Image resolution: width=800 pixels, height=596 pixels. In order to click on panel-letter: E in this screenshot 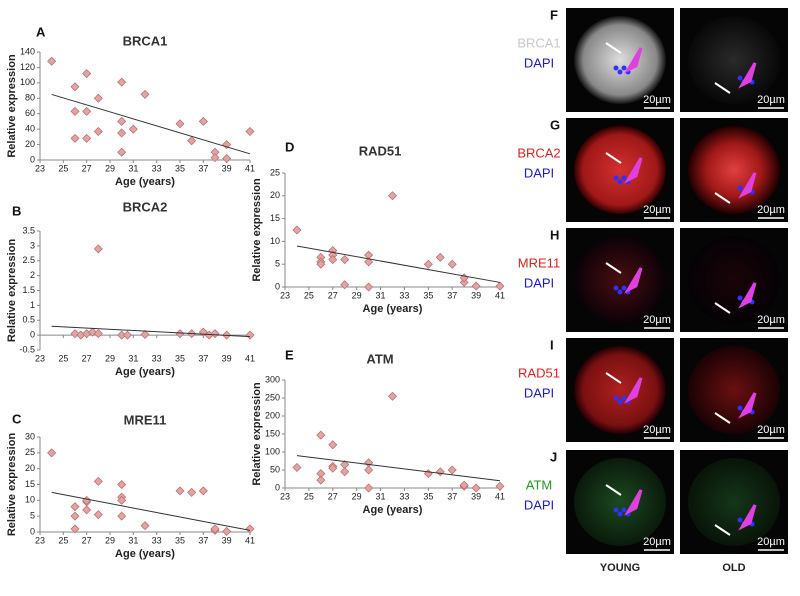, I will do `click(289, 354)`.